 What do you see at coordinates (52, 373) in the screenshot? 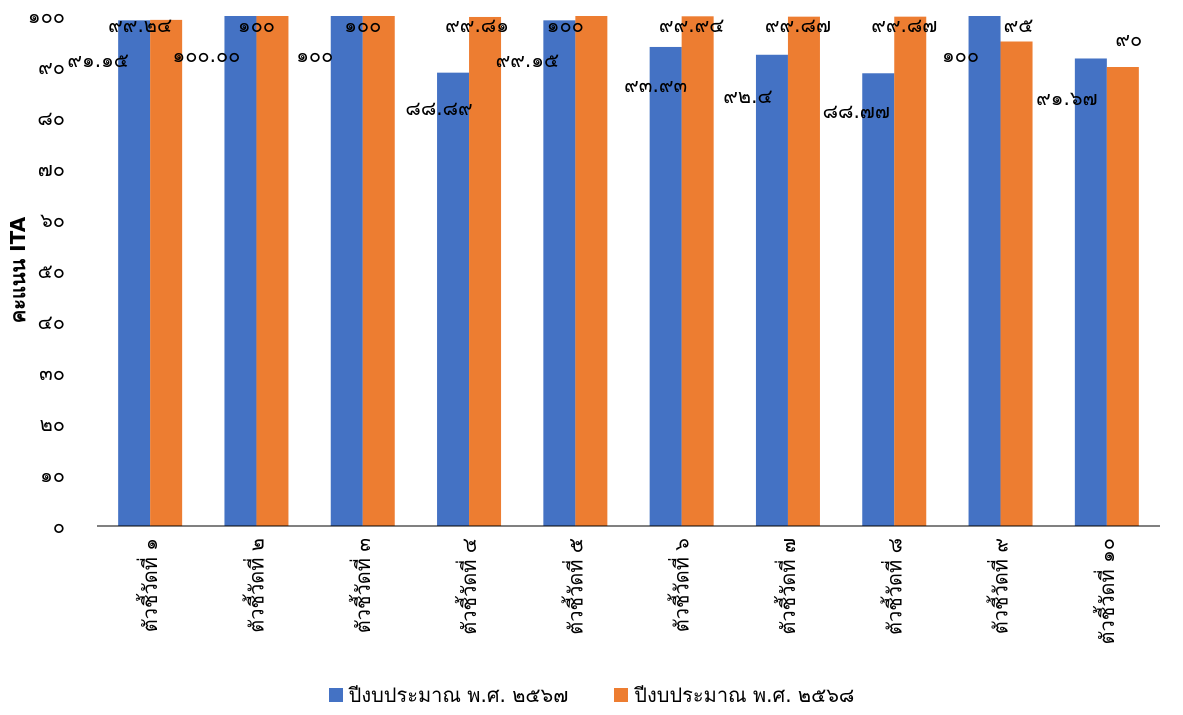
I see `y-tick-label: ๓๐` at bounding box center [52, 373].